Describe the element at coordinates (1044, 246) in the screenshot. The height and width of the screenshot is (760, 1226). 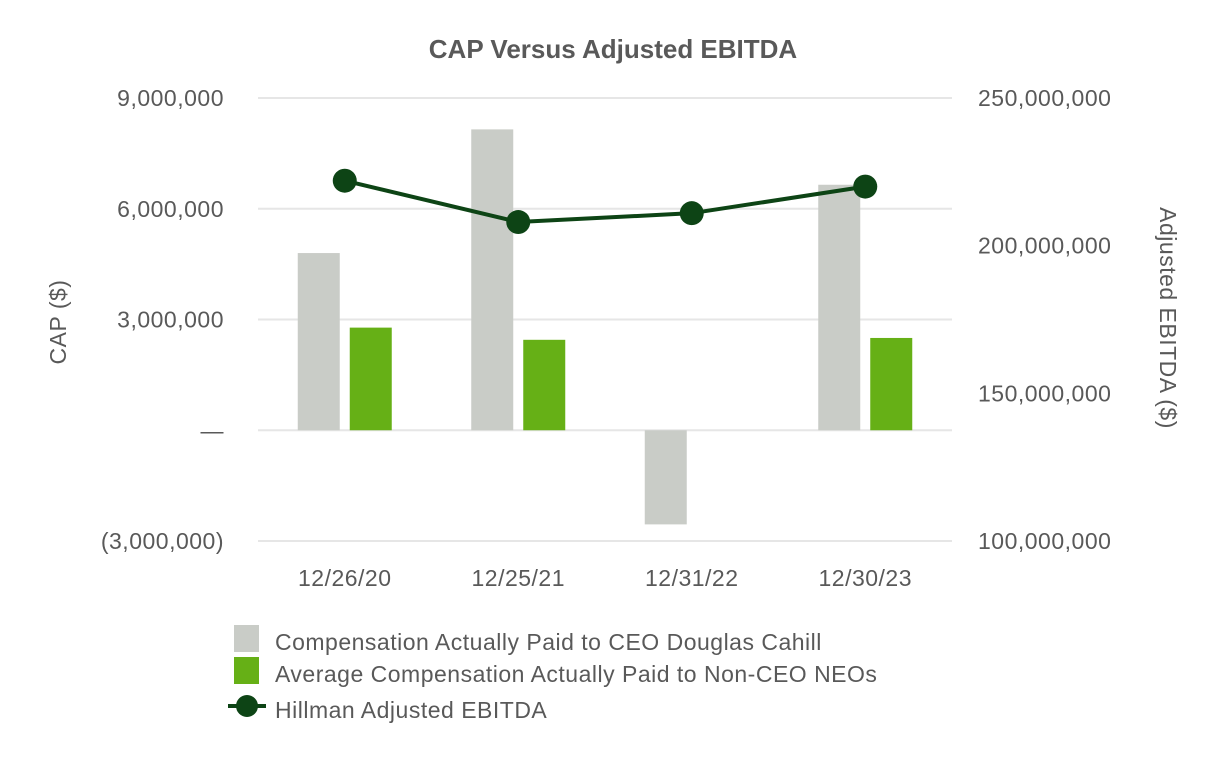
I see `y2-tick-label: 200,000,000` at that location.